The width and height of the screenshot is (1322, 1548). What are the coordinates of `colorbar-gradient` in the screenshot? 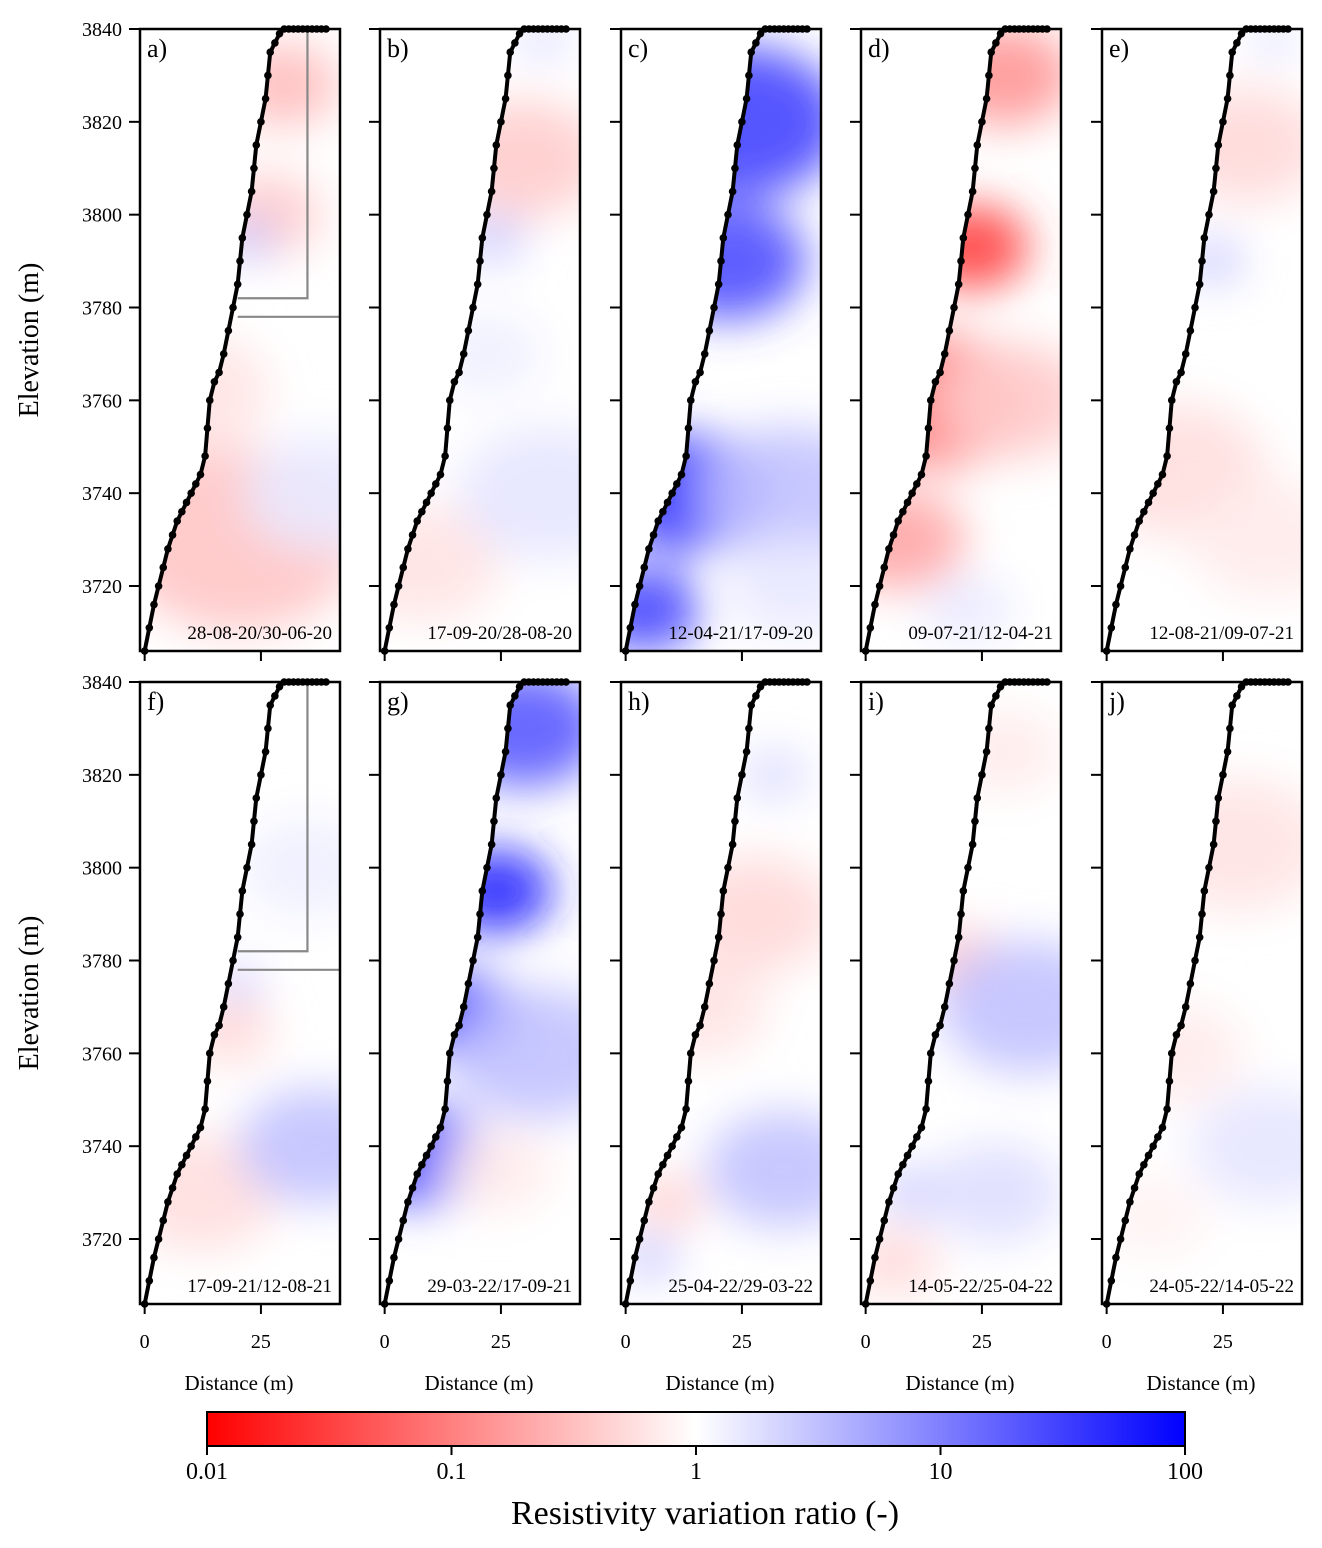 It's located at (696, 1429).